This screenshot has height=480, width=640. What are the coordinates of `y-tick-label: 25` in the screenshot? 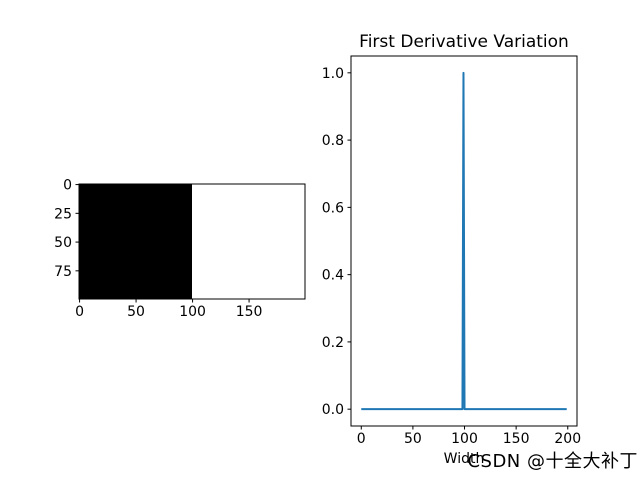 It's located at (63, 214).